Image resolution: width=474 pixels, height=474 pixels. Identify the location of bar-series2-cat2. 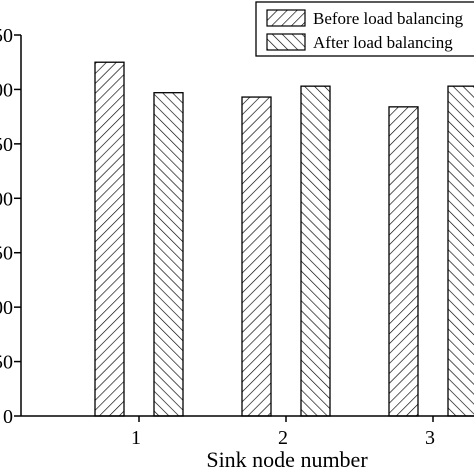
(315, 251).